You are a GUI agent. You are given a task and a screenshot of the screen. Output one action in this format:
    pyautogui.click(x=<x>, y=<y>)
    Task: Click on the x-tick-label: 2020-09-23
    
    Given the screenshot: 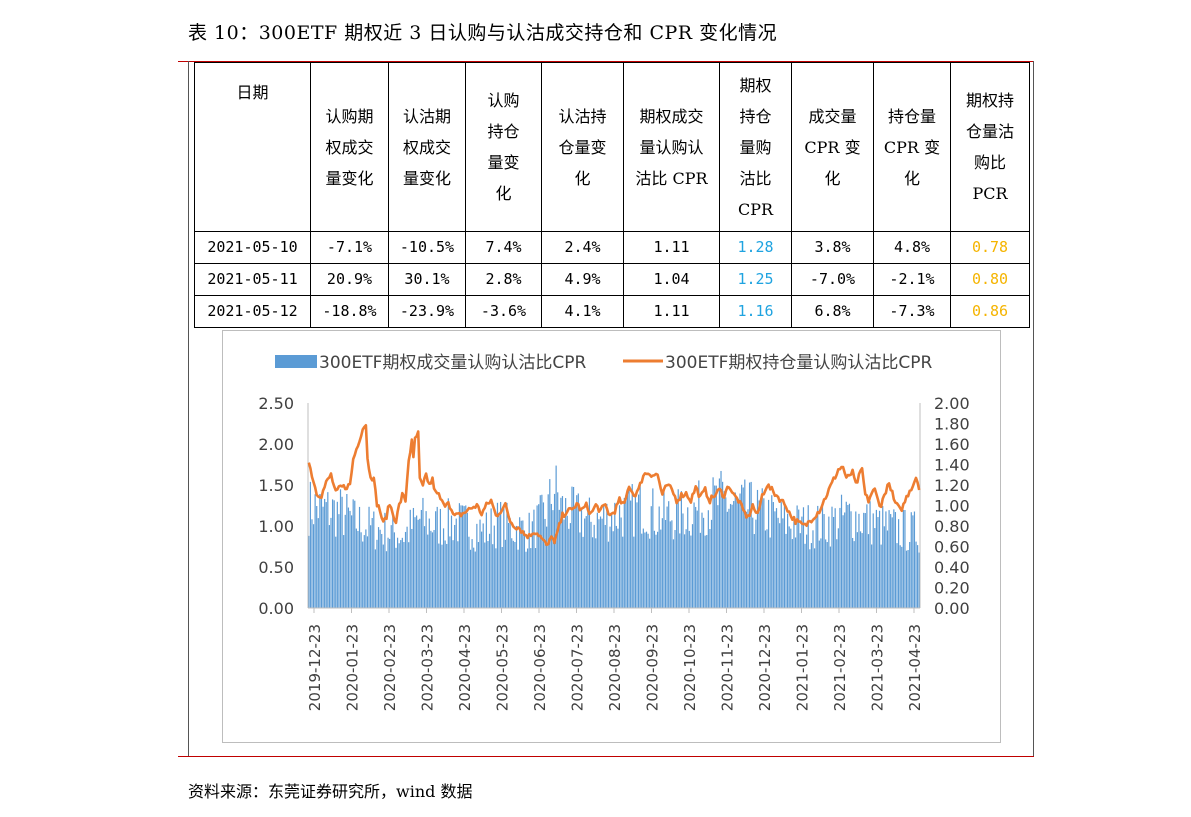 What is the action you would take?
    pyautogui.click(x=653, y=667)
    